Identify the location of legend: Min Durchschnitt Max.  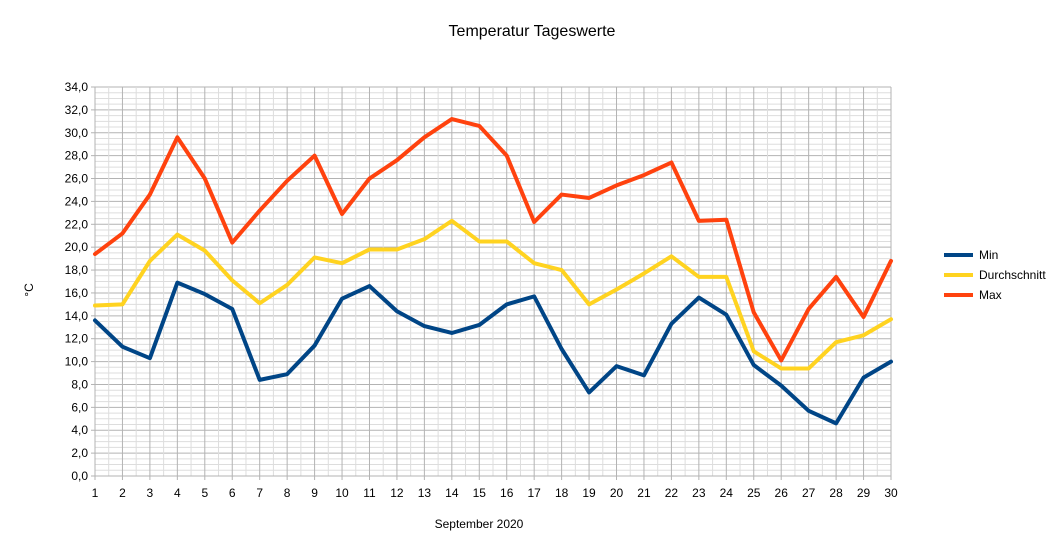
(995, 275).